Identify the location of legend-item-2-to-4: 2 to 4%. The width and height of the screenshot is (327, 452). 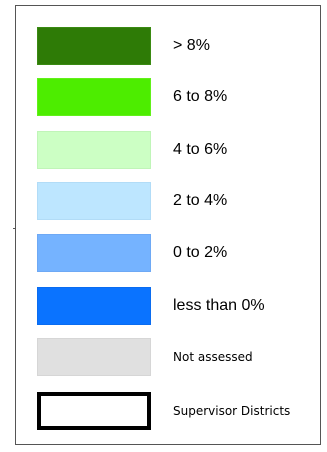
(168, 204).